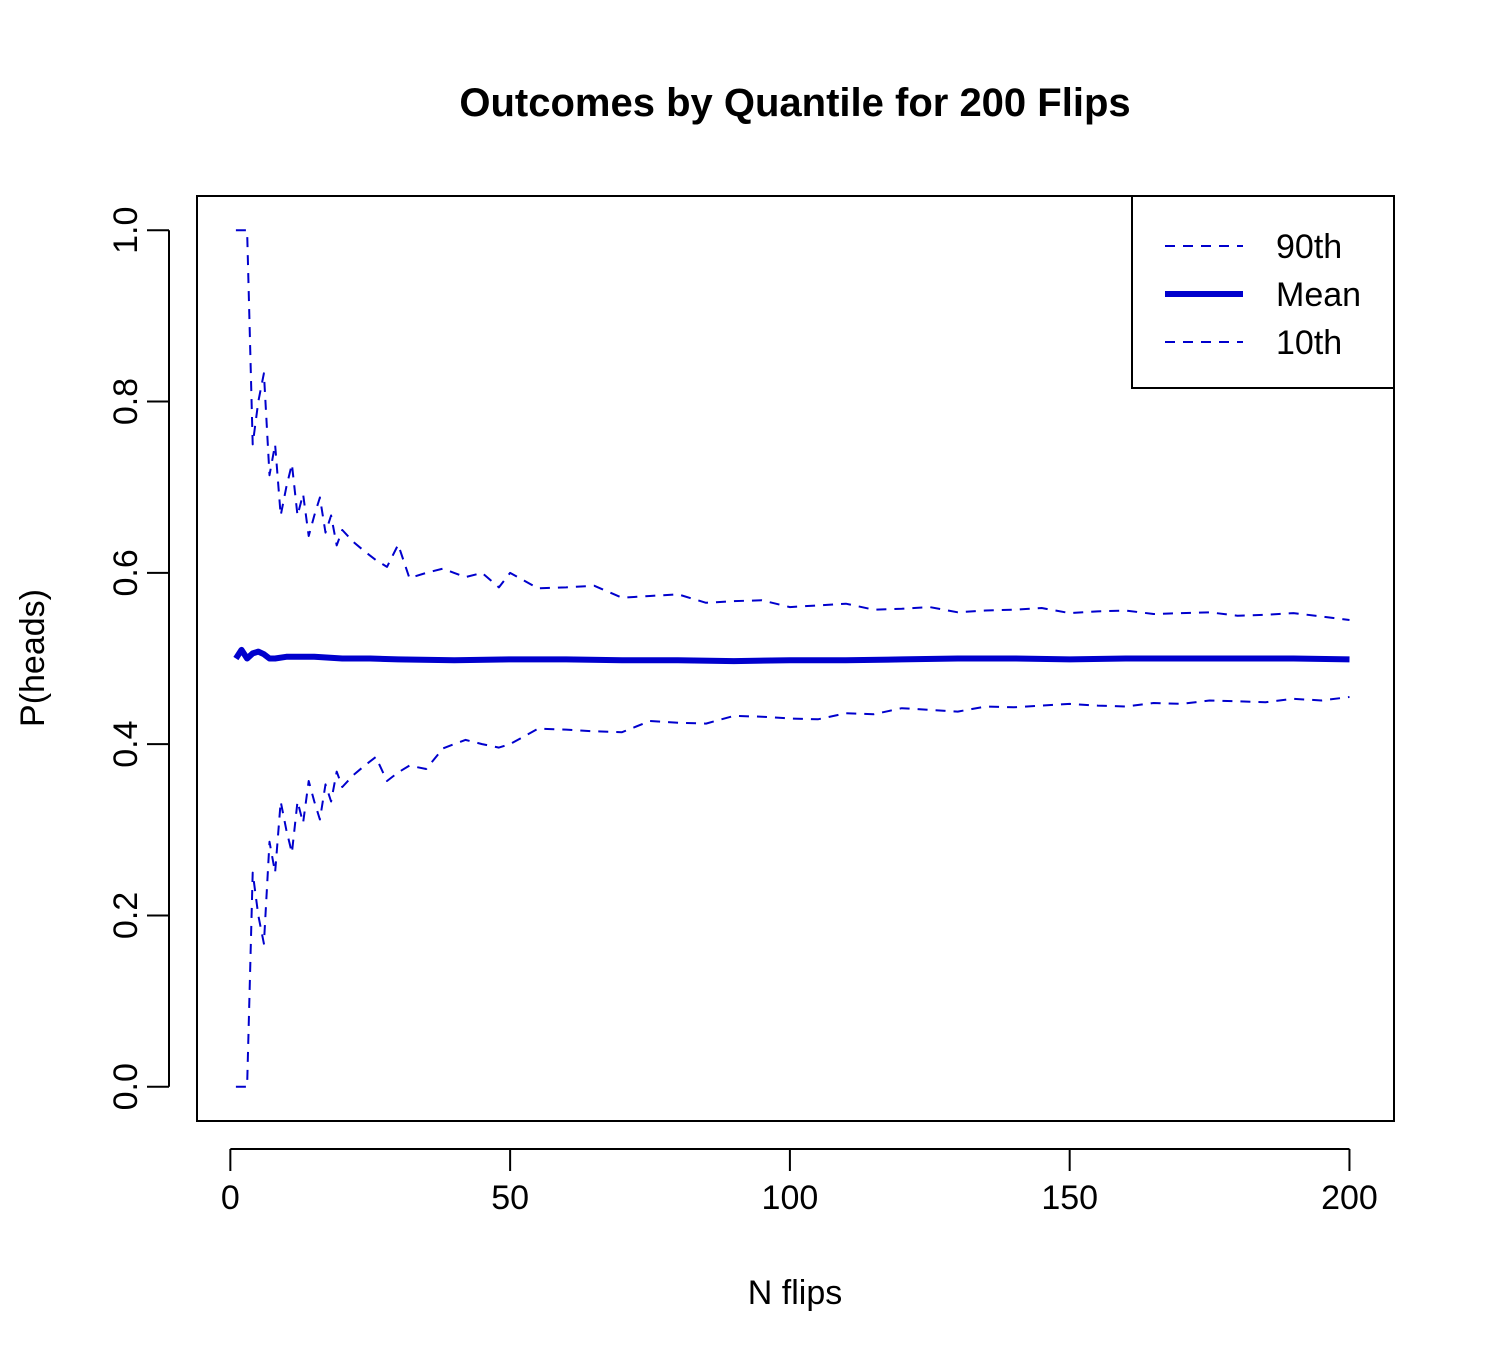 The height and width of the screenshot is (1367, 1495). I want to click on series-line-mean, so click(791, 655).